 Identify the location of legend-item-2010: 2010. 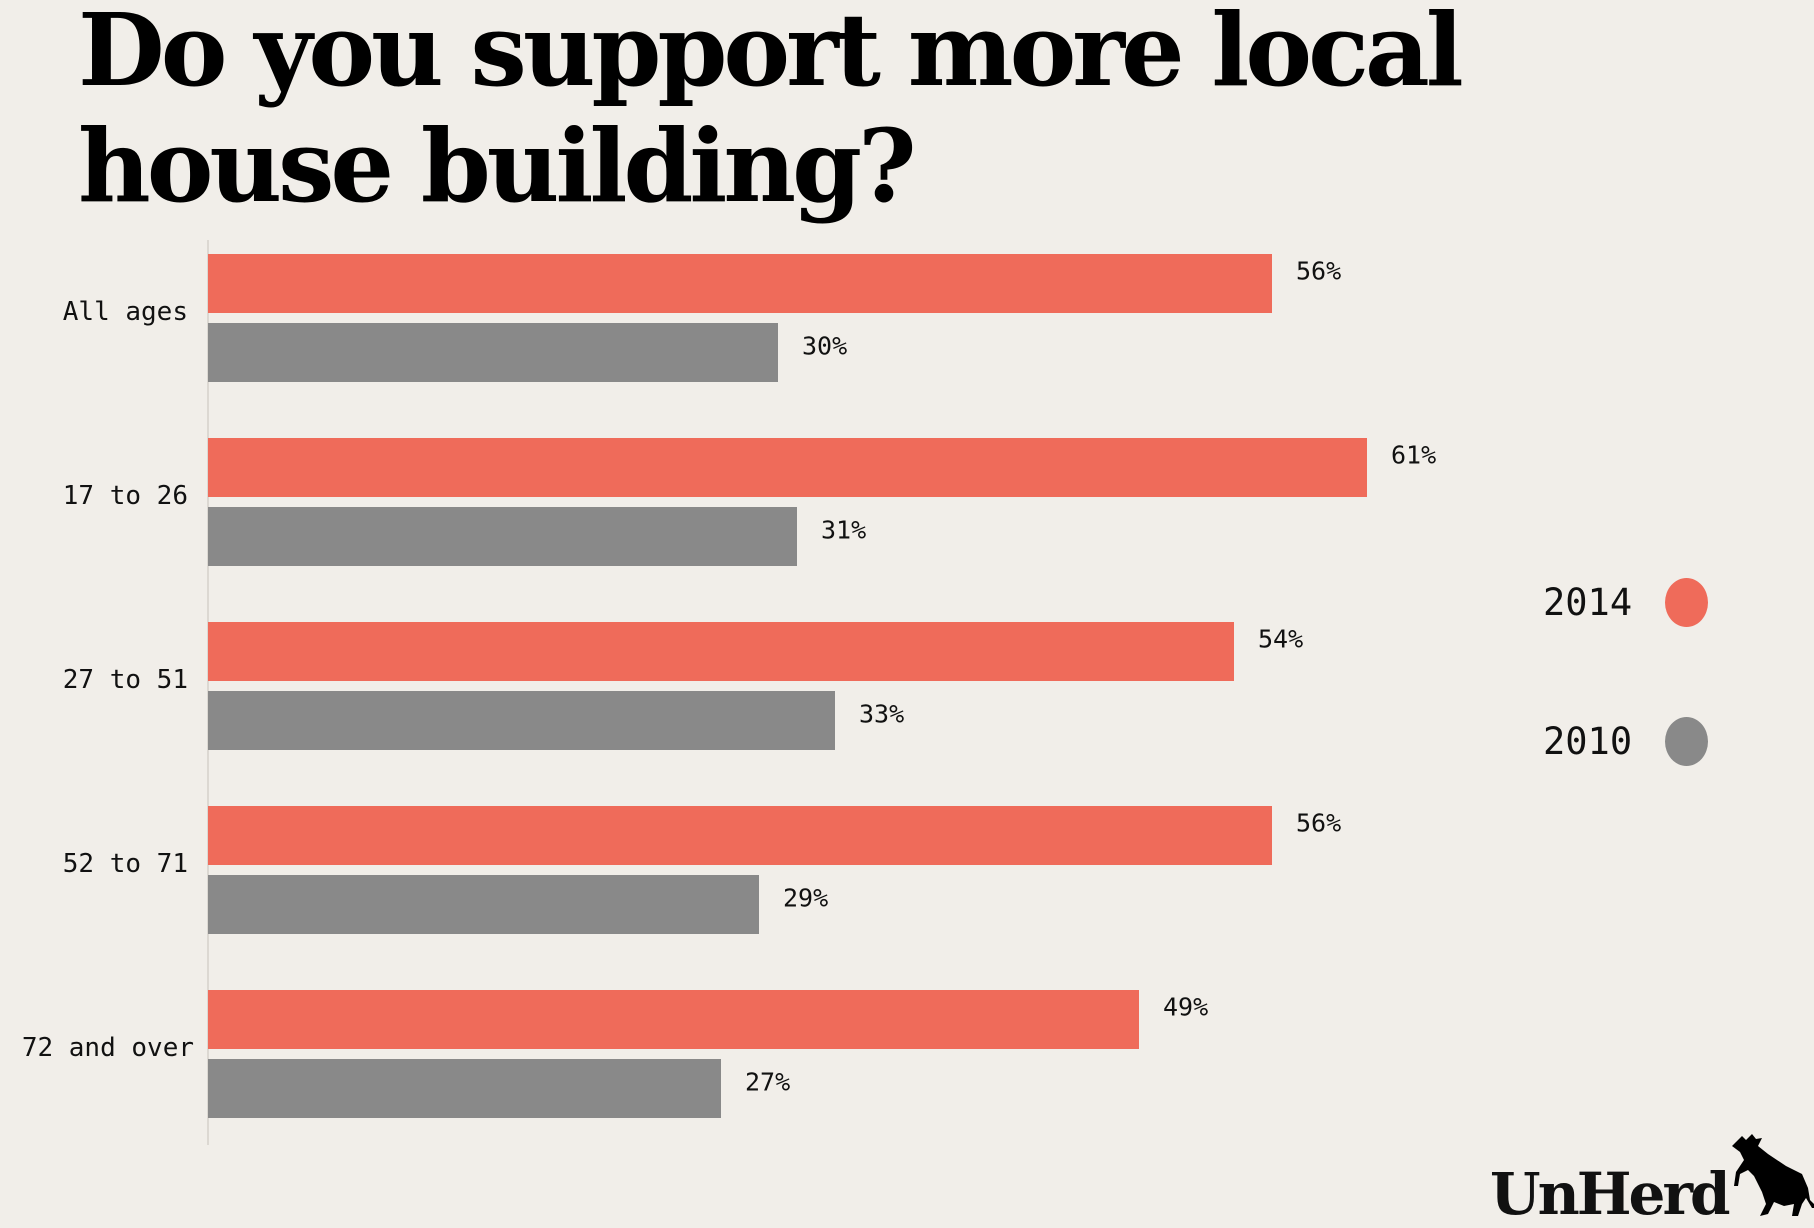
(1625, 741).